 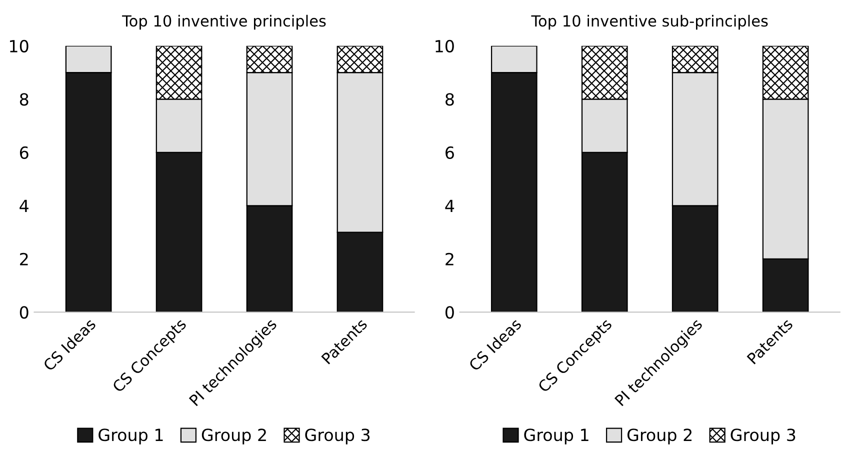 What do you see at coordinates (649, 22) in the screenshot?
I see `chart-title: Top 10 inventive sub-principles` at bounding box center [649, 22].